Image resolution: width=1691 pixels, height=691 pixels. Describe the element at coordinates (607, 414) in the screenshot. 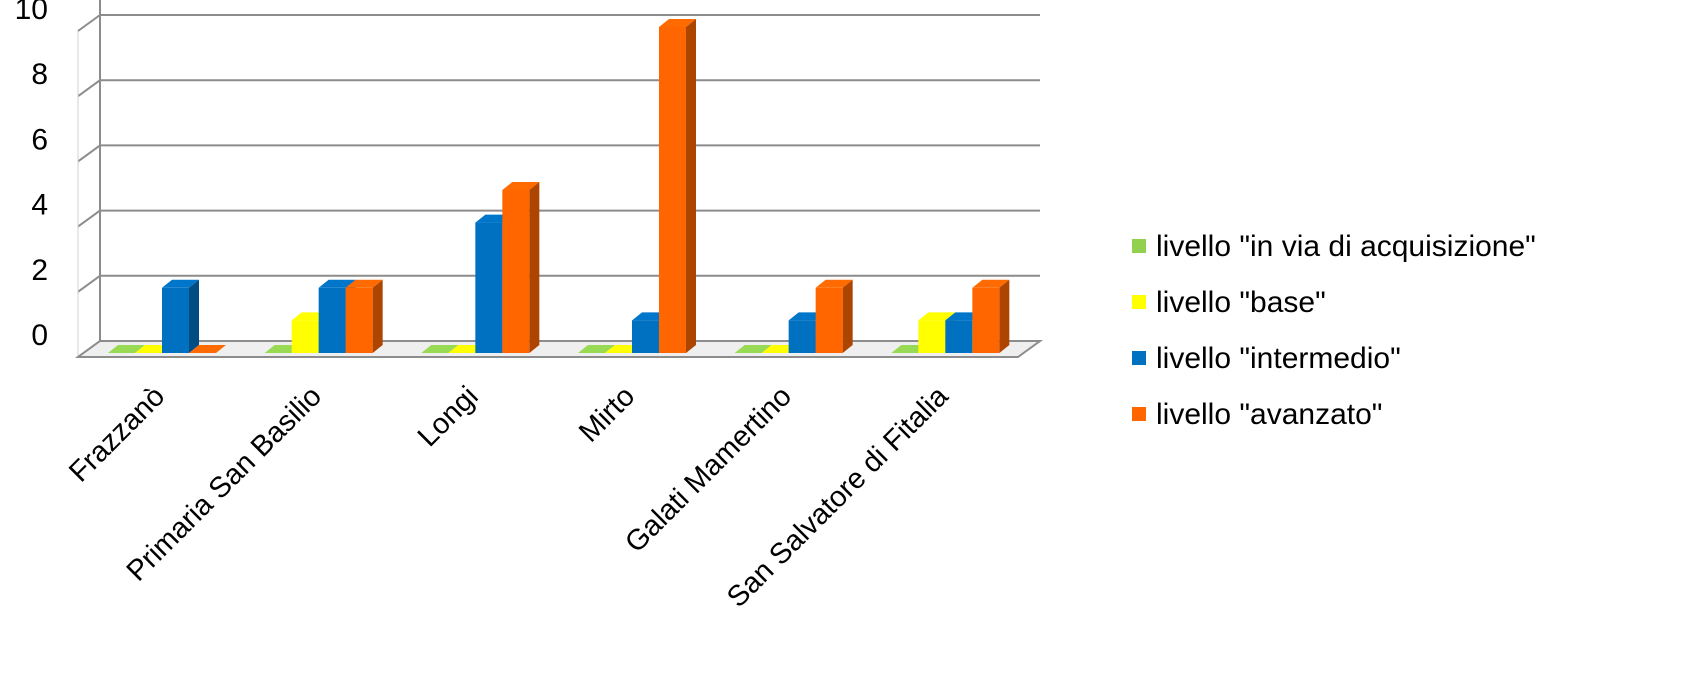

I see `x-category-label: Mirto` at that location.